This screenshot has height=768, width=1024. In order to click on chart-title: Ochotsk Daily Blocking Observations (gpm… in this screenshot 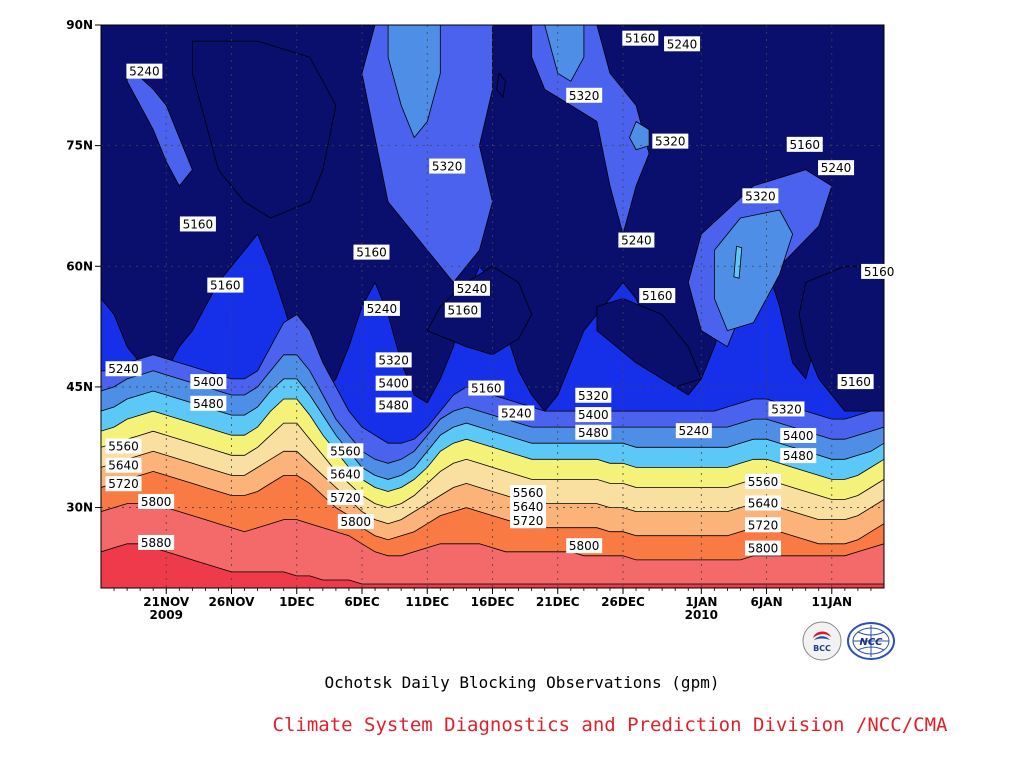, I will do `click(522, 682)`.